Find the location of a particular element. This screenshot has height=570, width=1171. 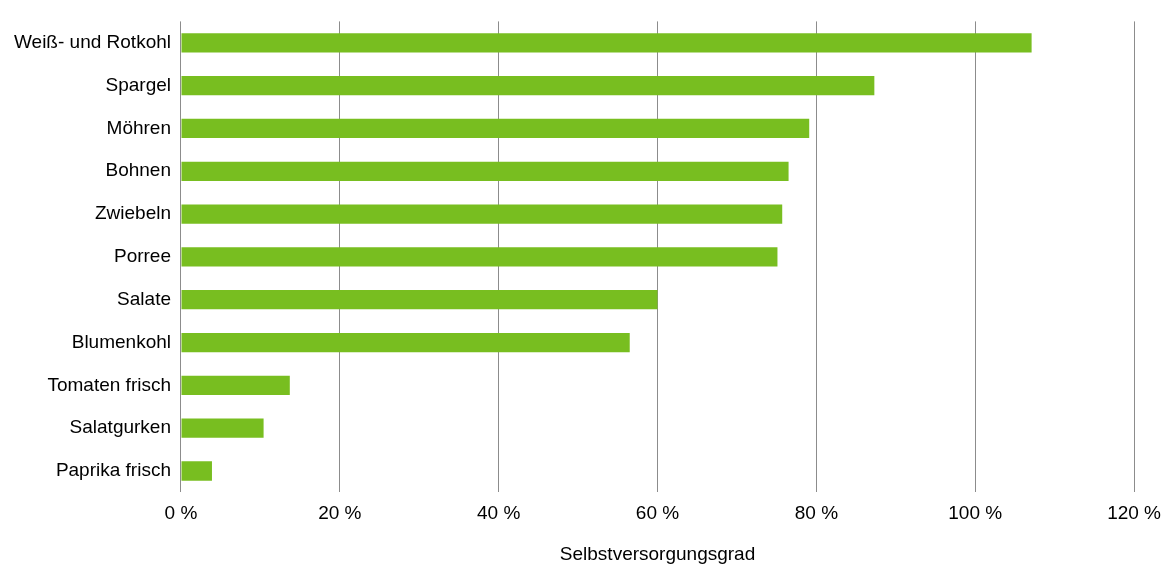

x-tick-label: 0 % is located at coordinates (181, 513).